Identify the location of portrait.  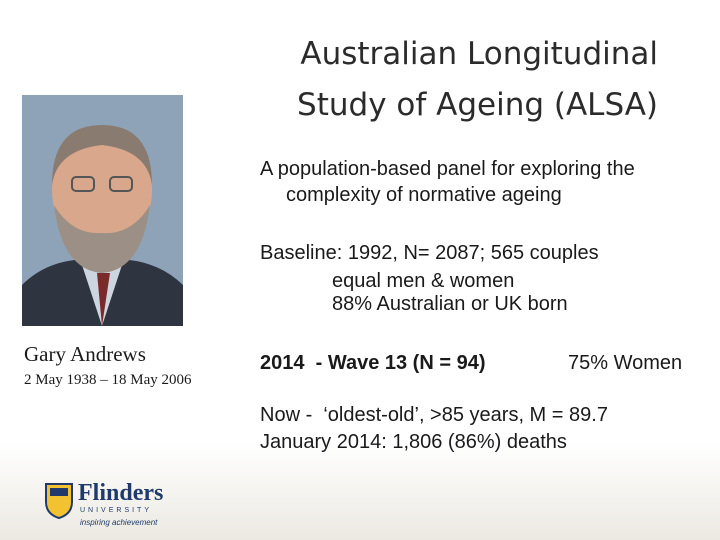
(102, 210).